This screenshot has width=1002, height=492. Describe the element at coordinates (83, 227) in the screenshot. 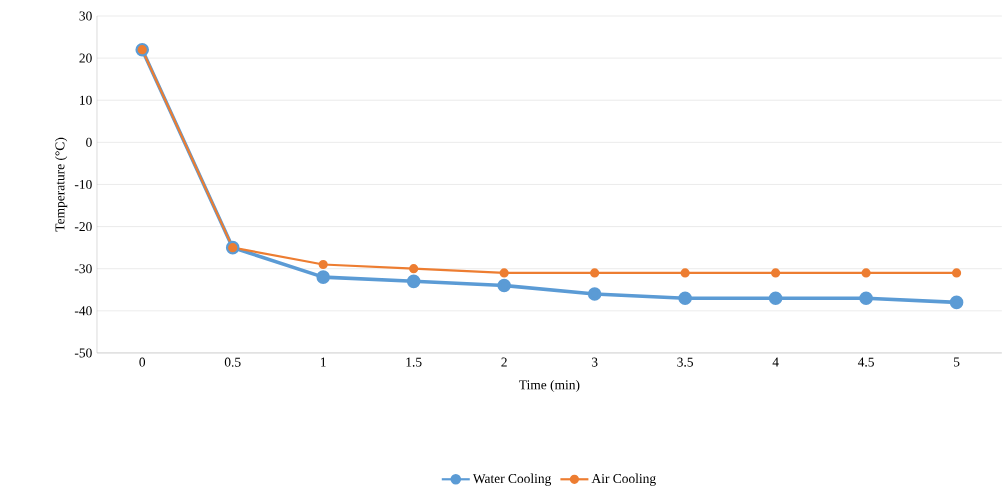

I see `y-tick-label: -20` at that location.